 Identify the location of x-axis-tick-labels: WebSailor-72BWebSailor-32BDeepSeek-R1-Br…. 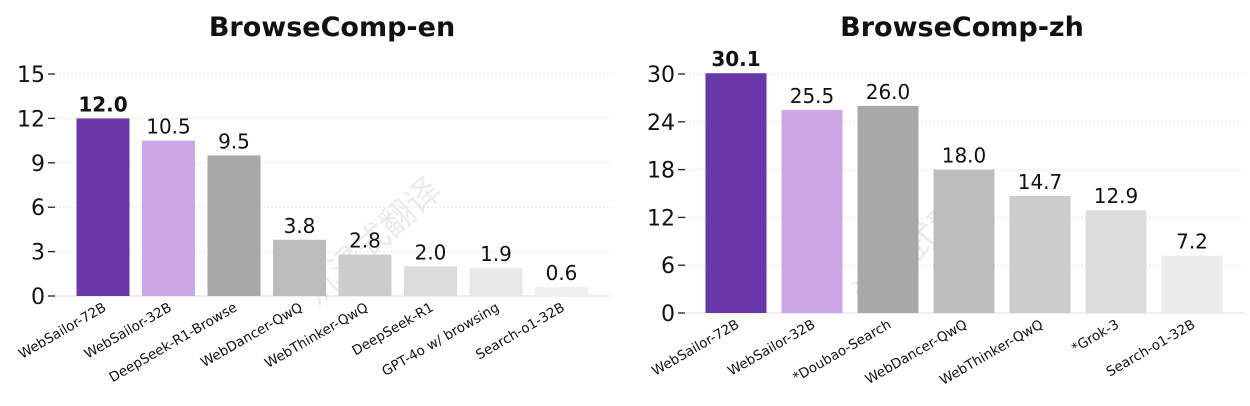
(291, 343).